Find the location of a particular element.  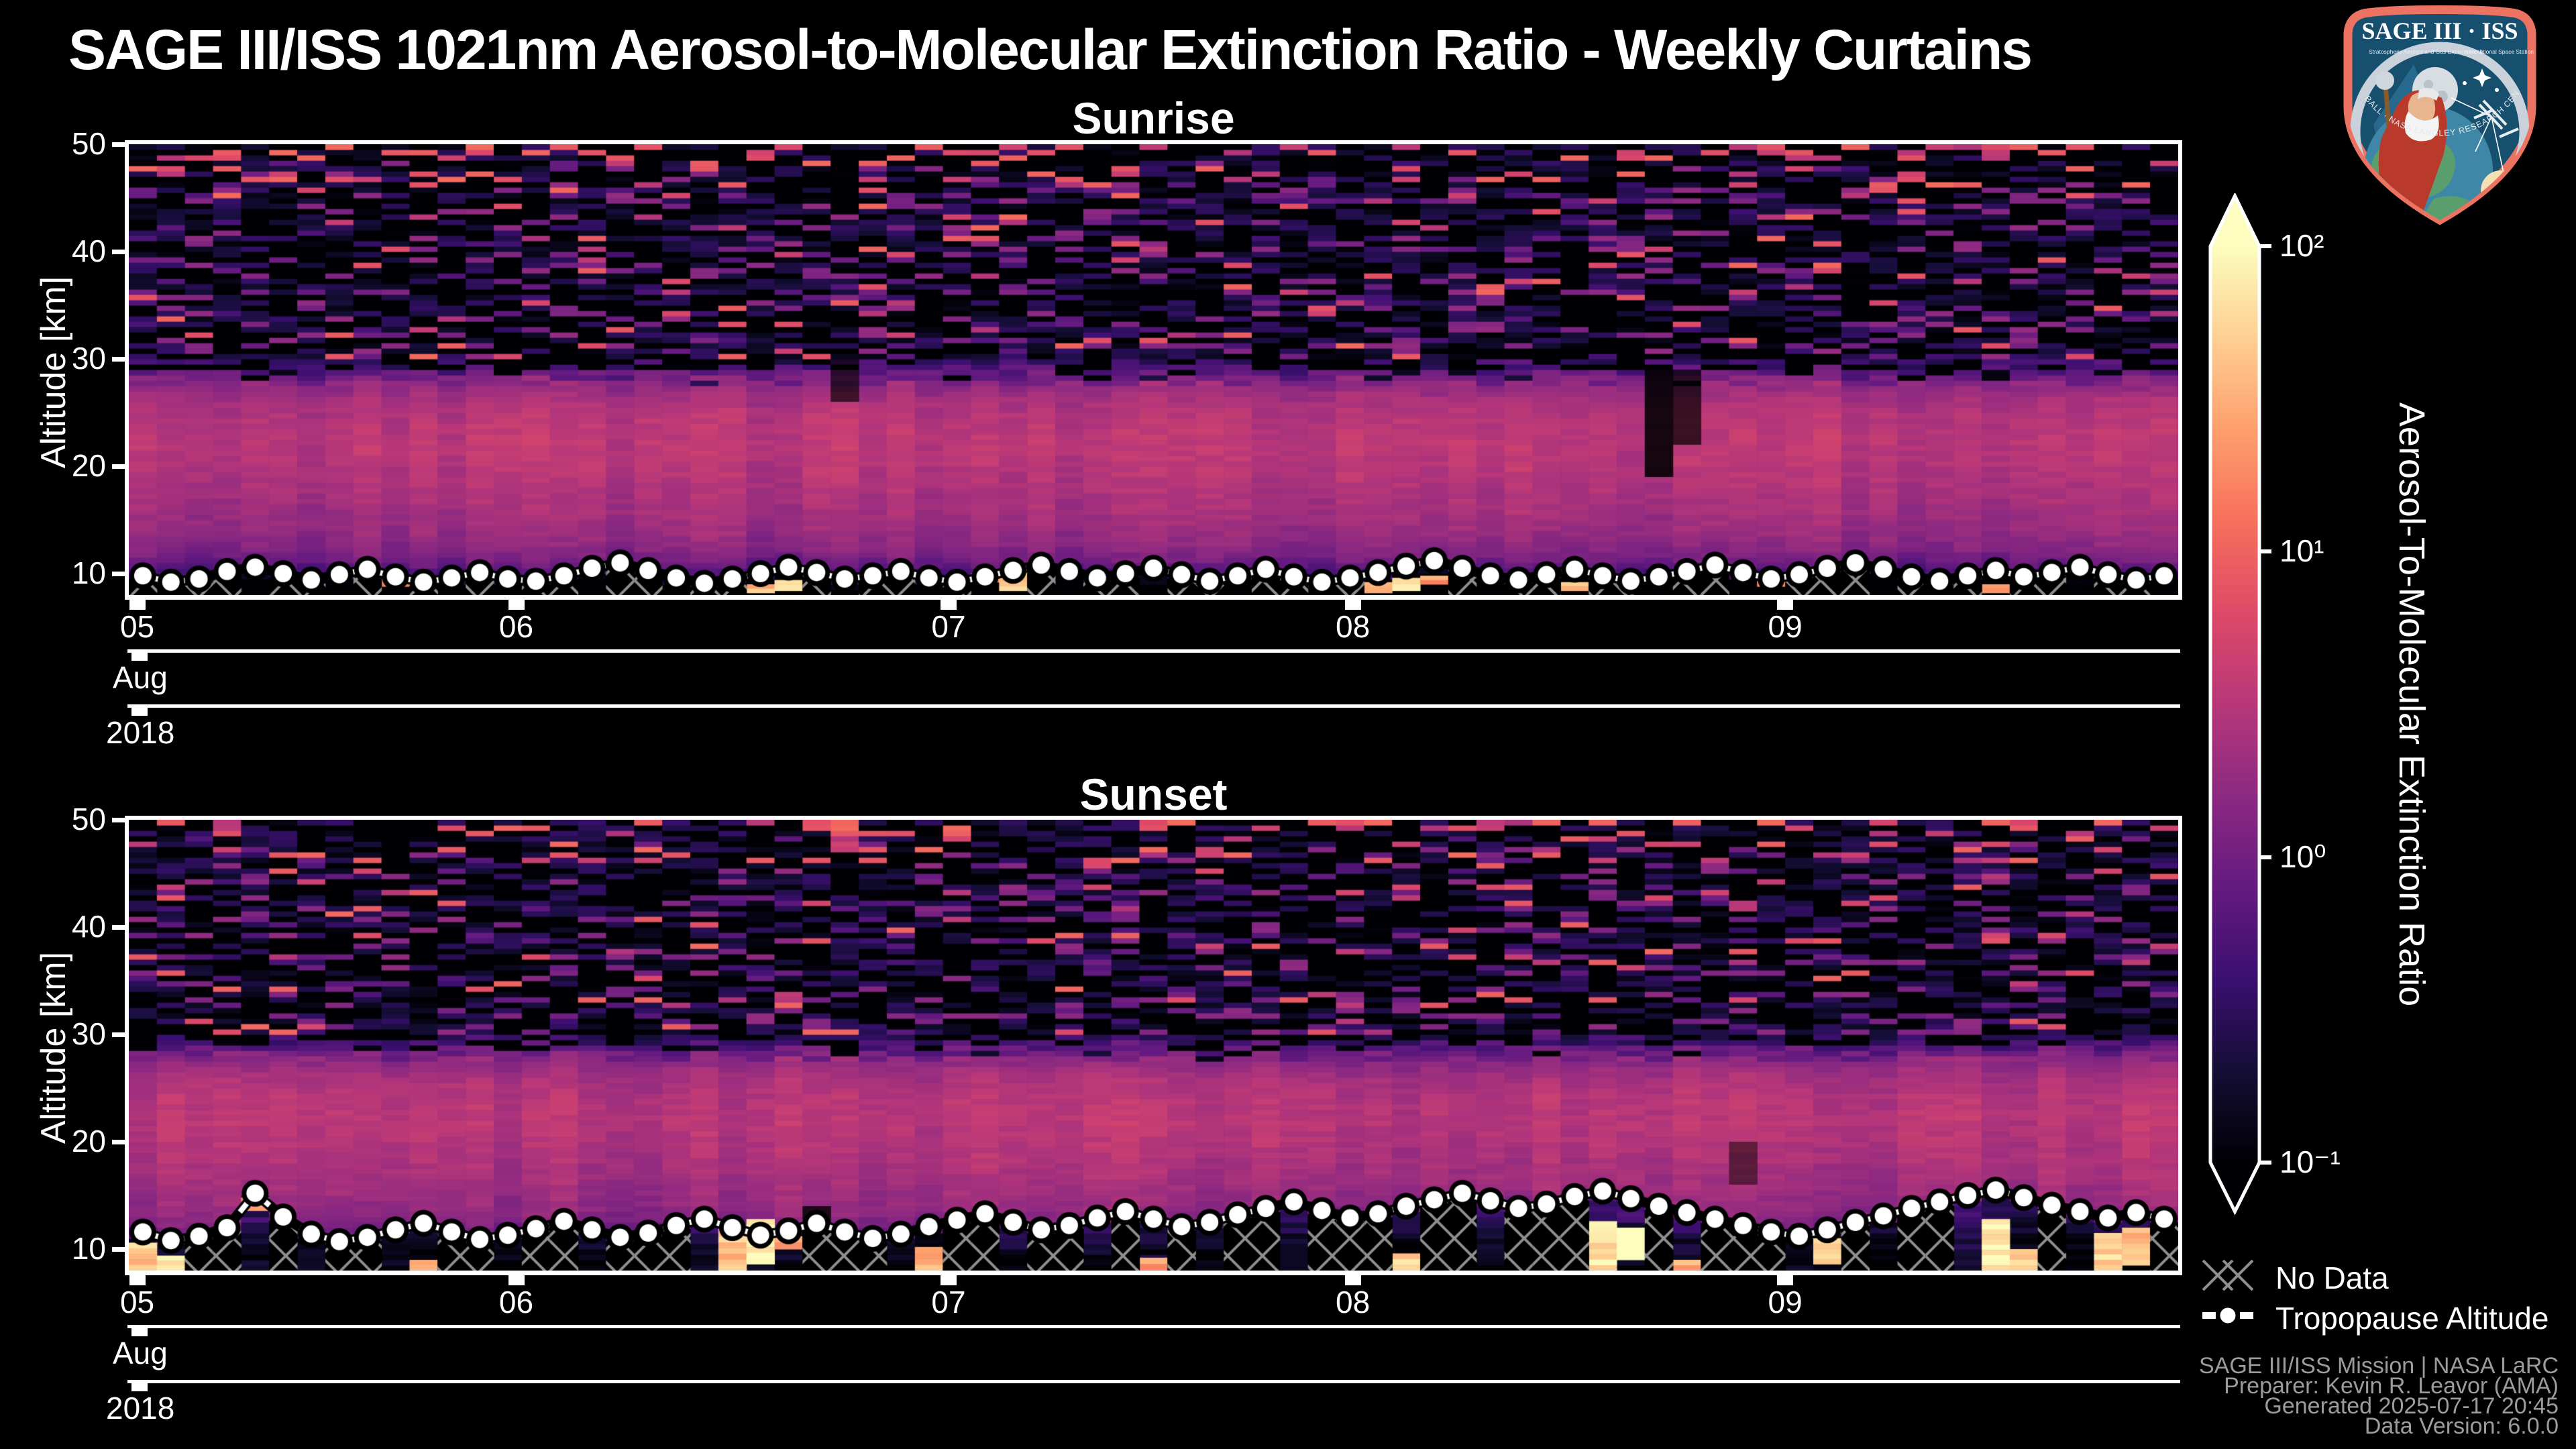

panel-title-sunset: Sunset is located at coordinates (1153, 794).